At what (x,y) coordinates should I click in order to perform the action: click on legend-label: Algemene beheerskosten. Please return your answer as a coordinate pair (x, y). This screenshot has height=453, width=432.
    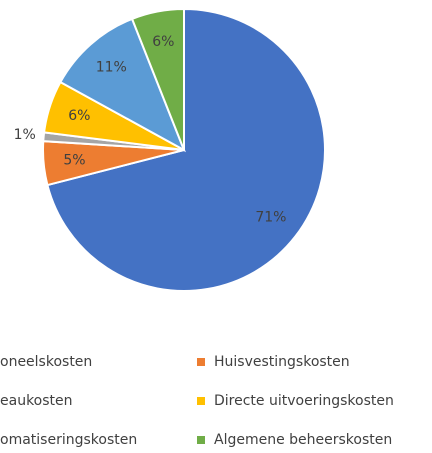
    Looking at the image, I should click on (303, 440).